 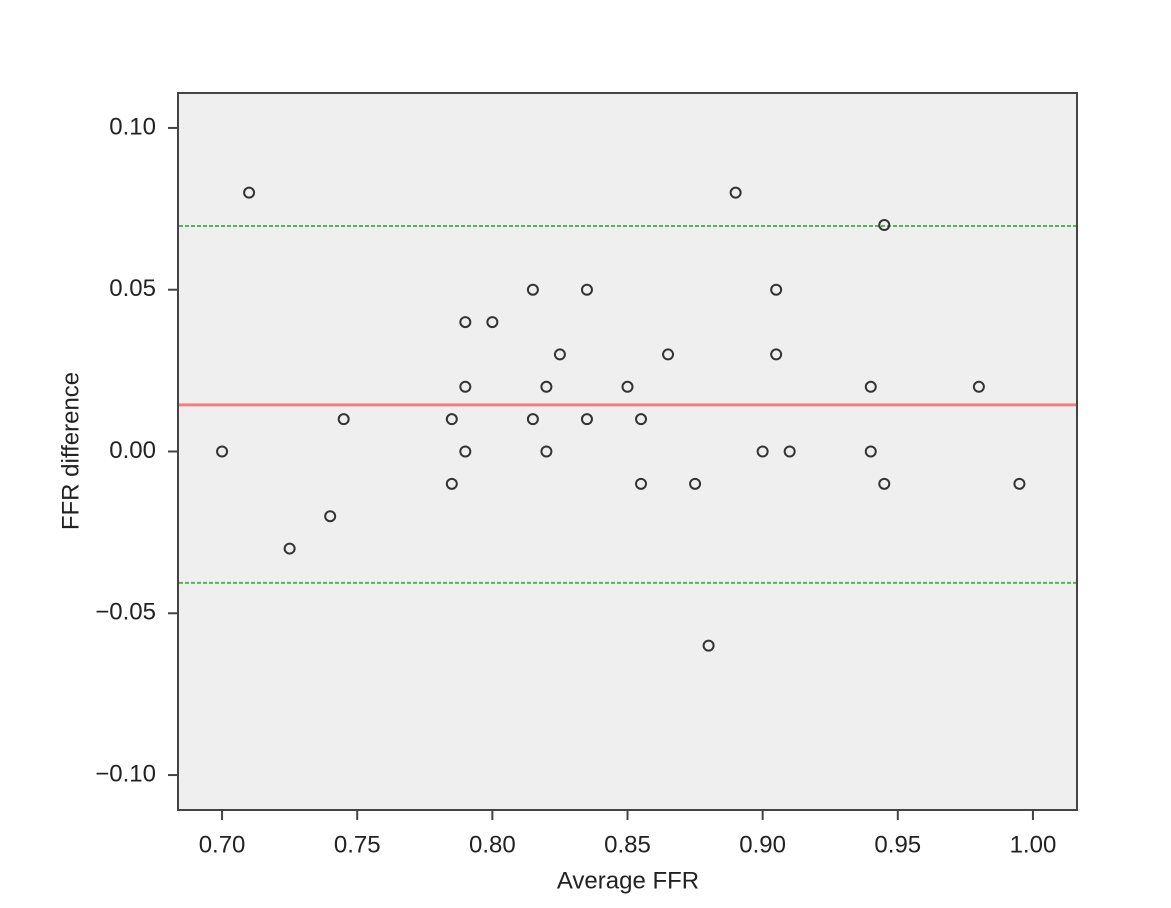 I want to click on x-tick-label: 0.70, so click(x=222, y=844).